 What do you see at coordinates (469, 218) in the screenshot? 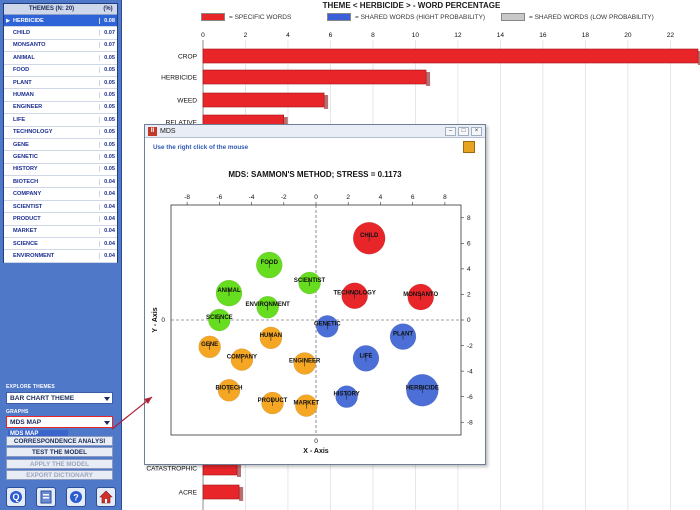
I see `y-tick-label: 8` at bounding box center [469, 218].